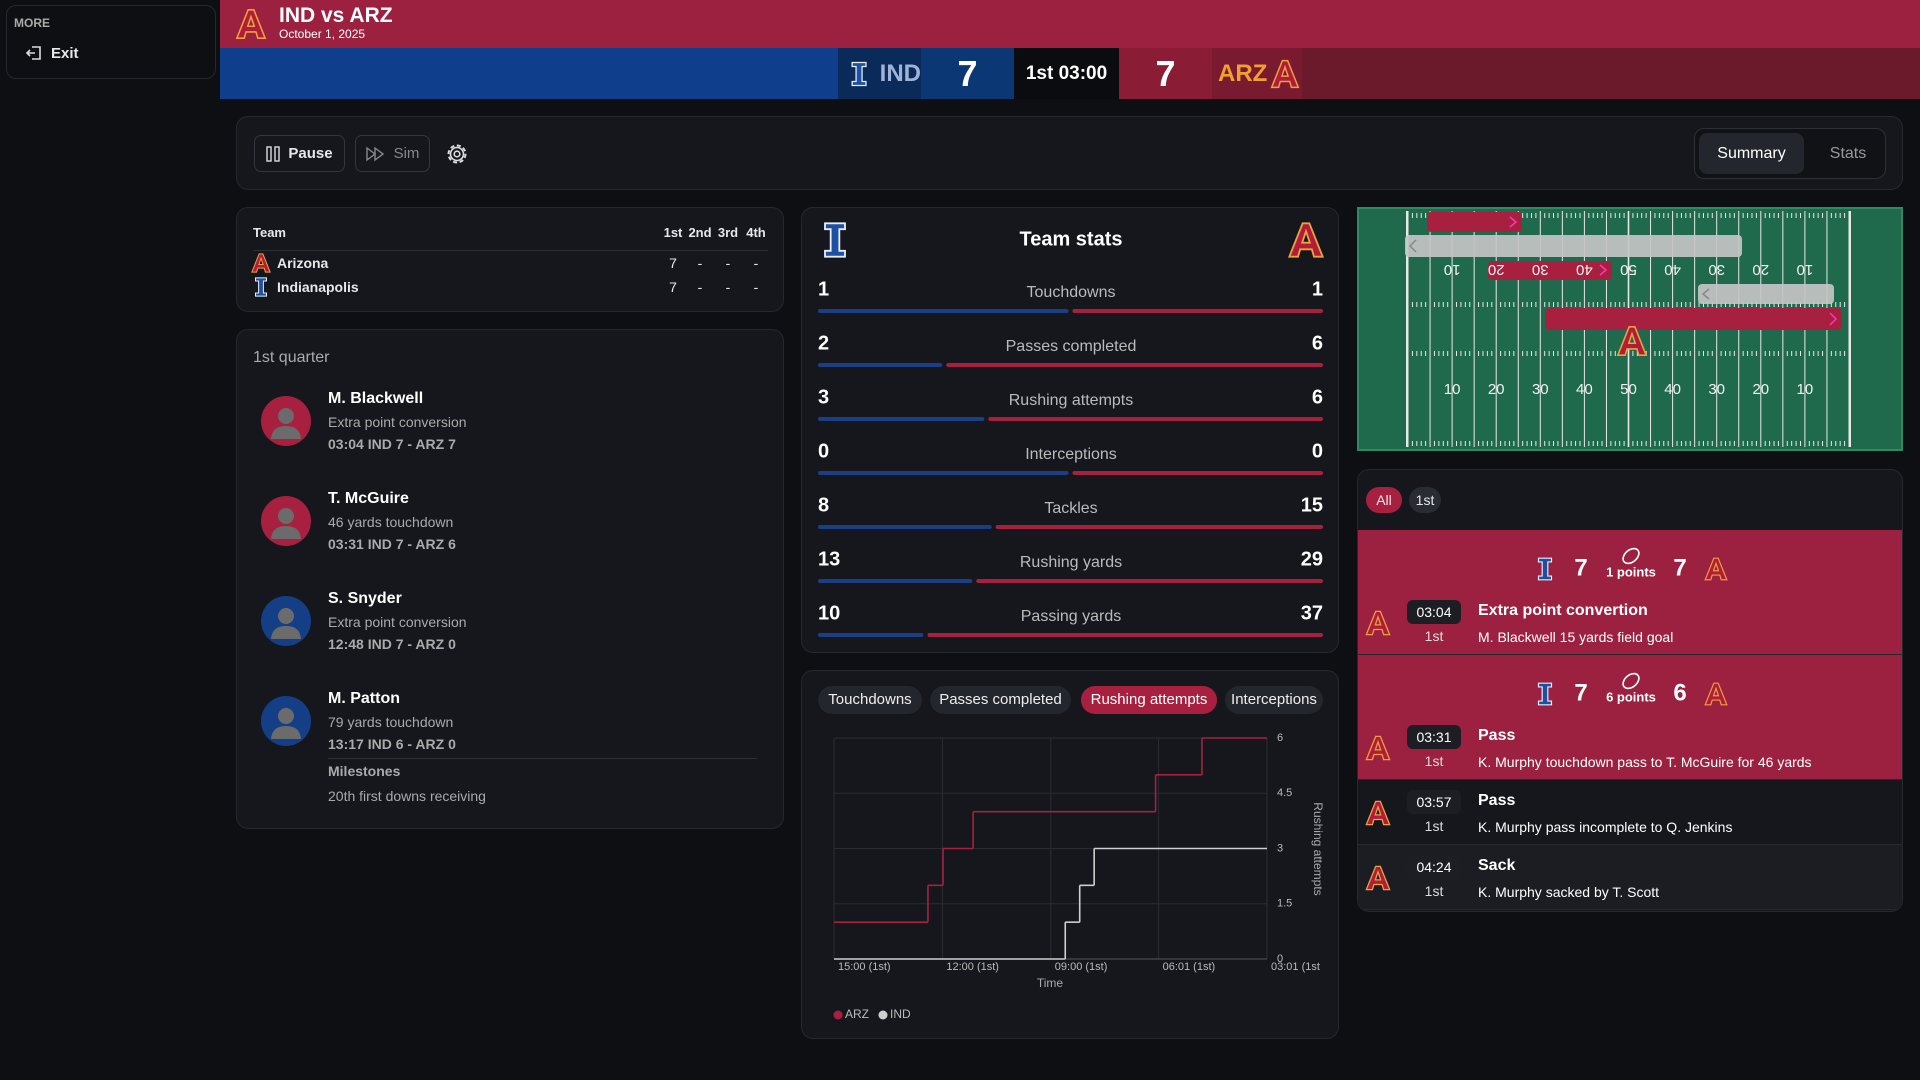 This screenshot has width=1920, height=1080. Describe the element at coordinates (1317, 451) in the screenshot. I see `stat-right-value: 0` at that location.